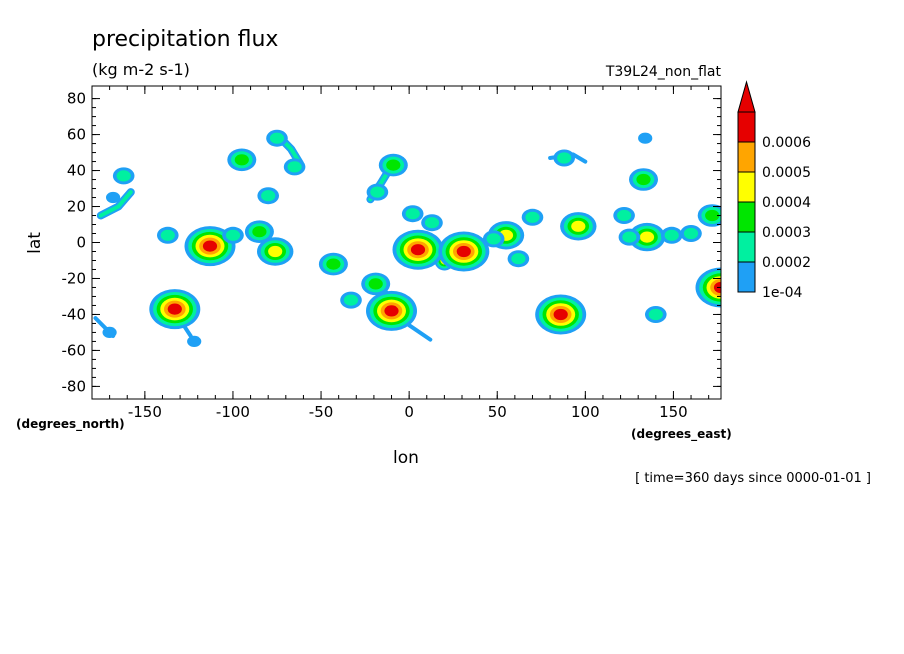 The width and height of the screenshot is (904, 654). What do you see at coordinates (786, 143) in the screenshot?
I see `colorbar-label: 0.0006` at bounding box center [786, 143].